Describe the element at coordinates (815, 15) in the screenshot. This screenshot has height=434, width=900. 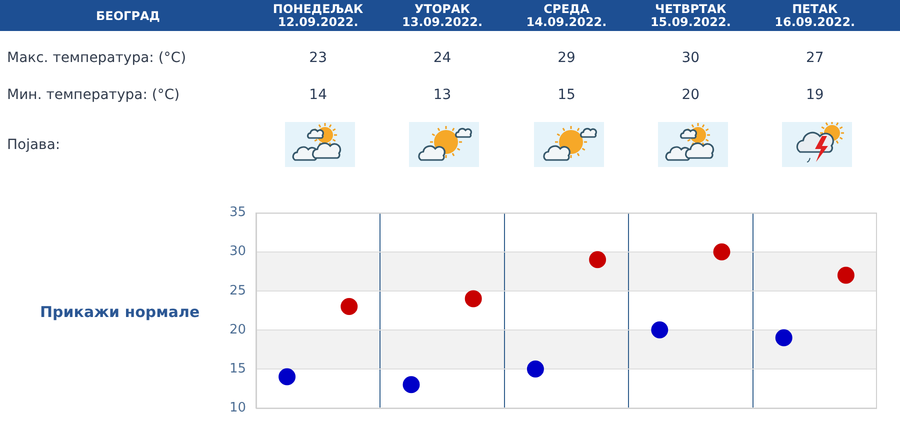
I see `text: ПЕТАК 16.09.2022.` at that location.